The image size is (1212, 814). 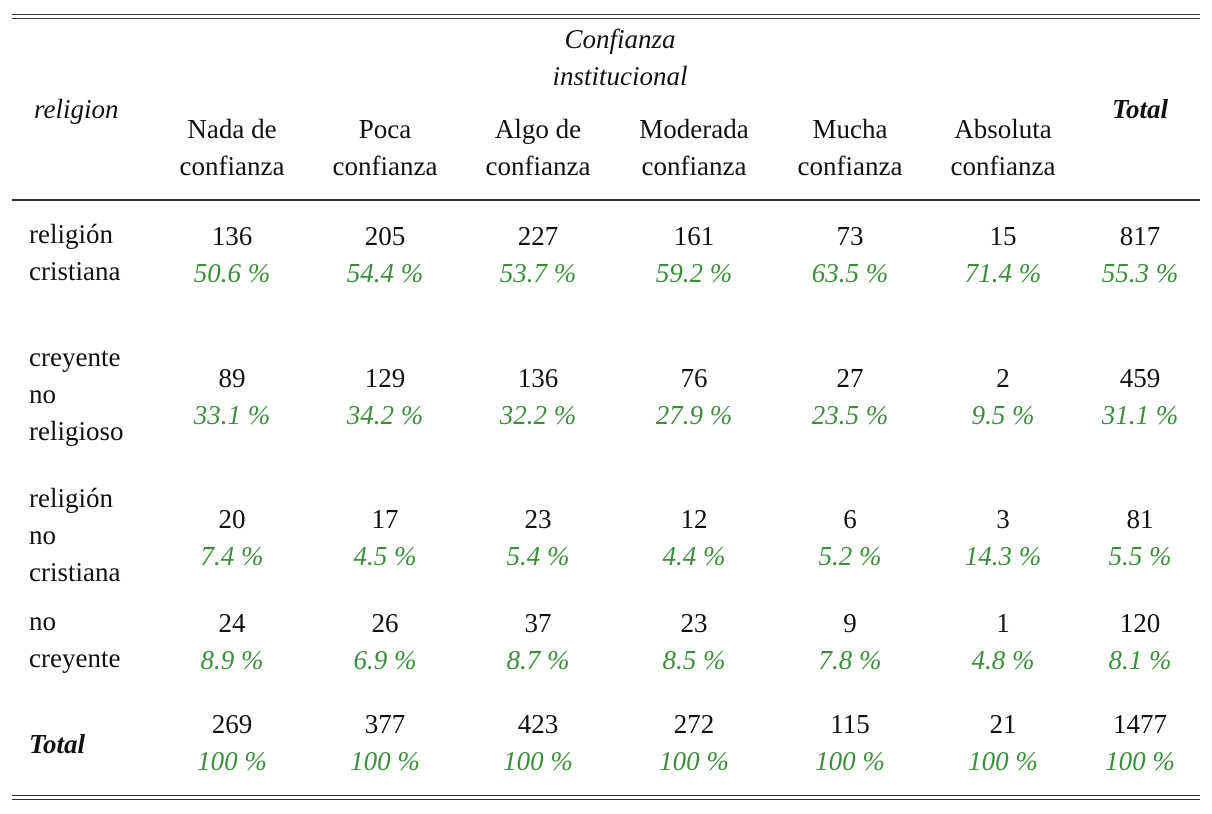 What do you see at coordinates (850, 623) in the screenshot?
I see `cell-count: 9` at bounding box center [850, 623].